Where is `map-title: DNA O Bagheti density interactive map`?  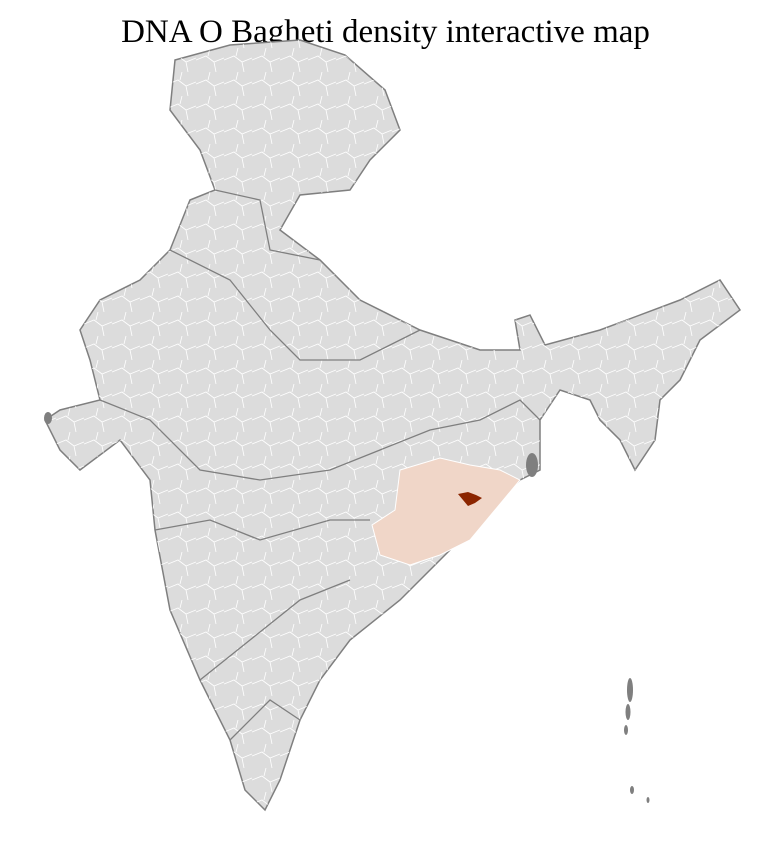
map-title: DNA O Bagheti density interactive map is located at coordinates (385, 32).